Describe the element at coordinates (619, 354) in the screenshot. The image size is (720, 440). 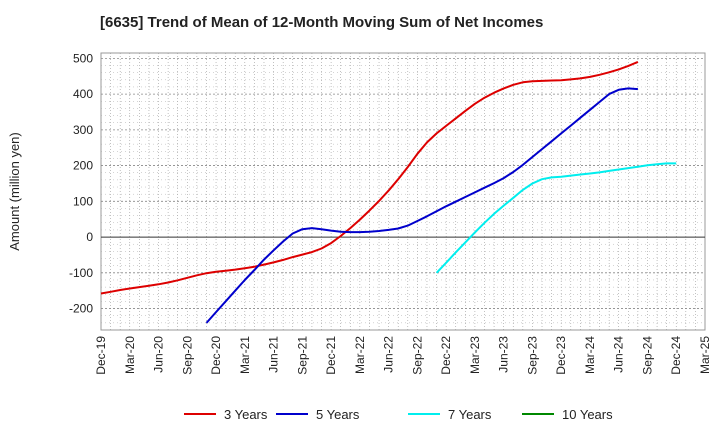
I see `x-tick-label: Jun-24` at that location.